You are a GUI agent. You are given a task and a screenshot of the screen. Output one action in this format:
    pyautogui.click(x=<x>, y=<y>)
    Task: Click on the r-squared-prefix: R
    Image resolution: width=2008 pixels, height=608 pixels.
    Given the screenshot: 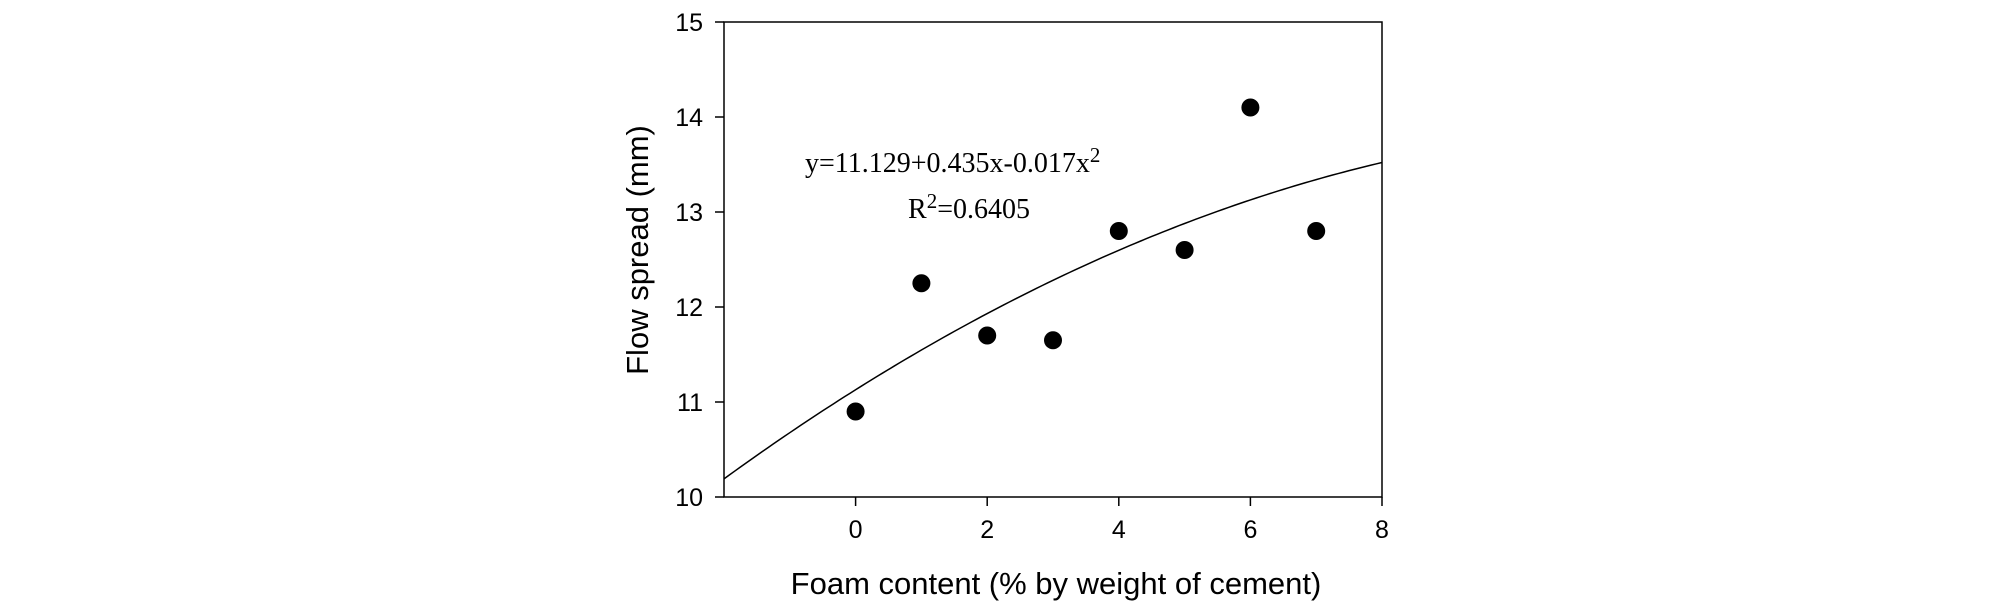 What is the action you would take?
    pyautogui.click(x=917, y=209)
    